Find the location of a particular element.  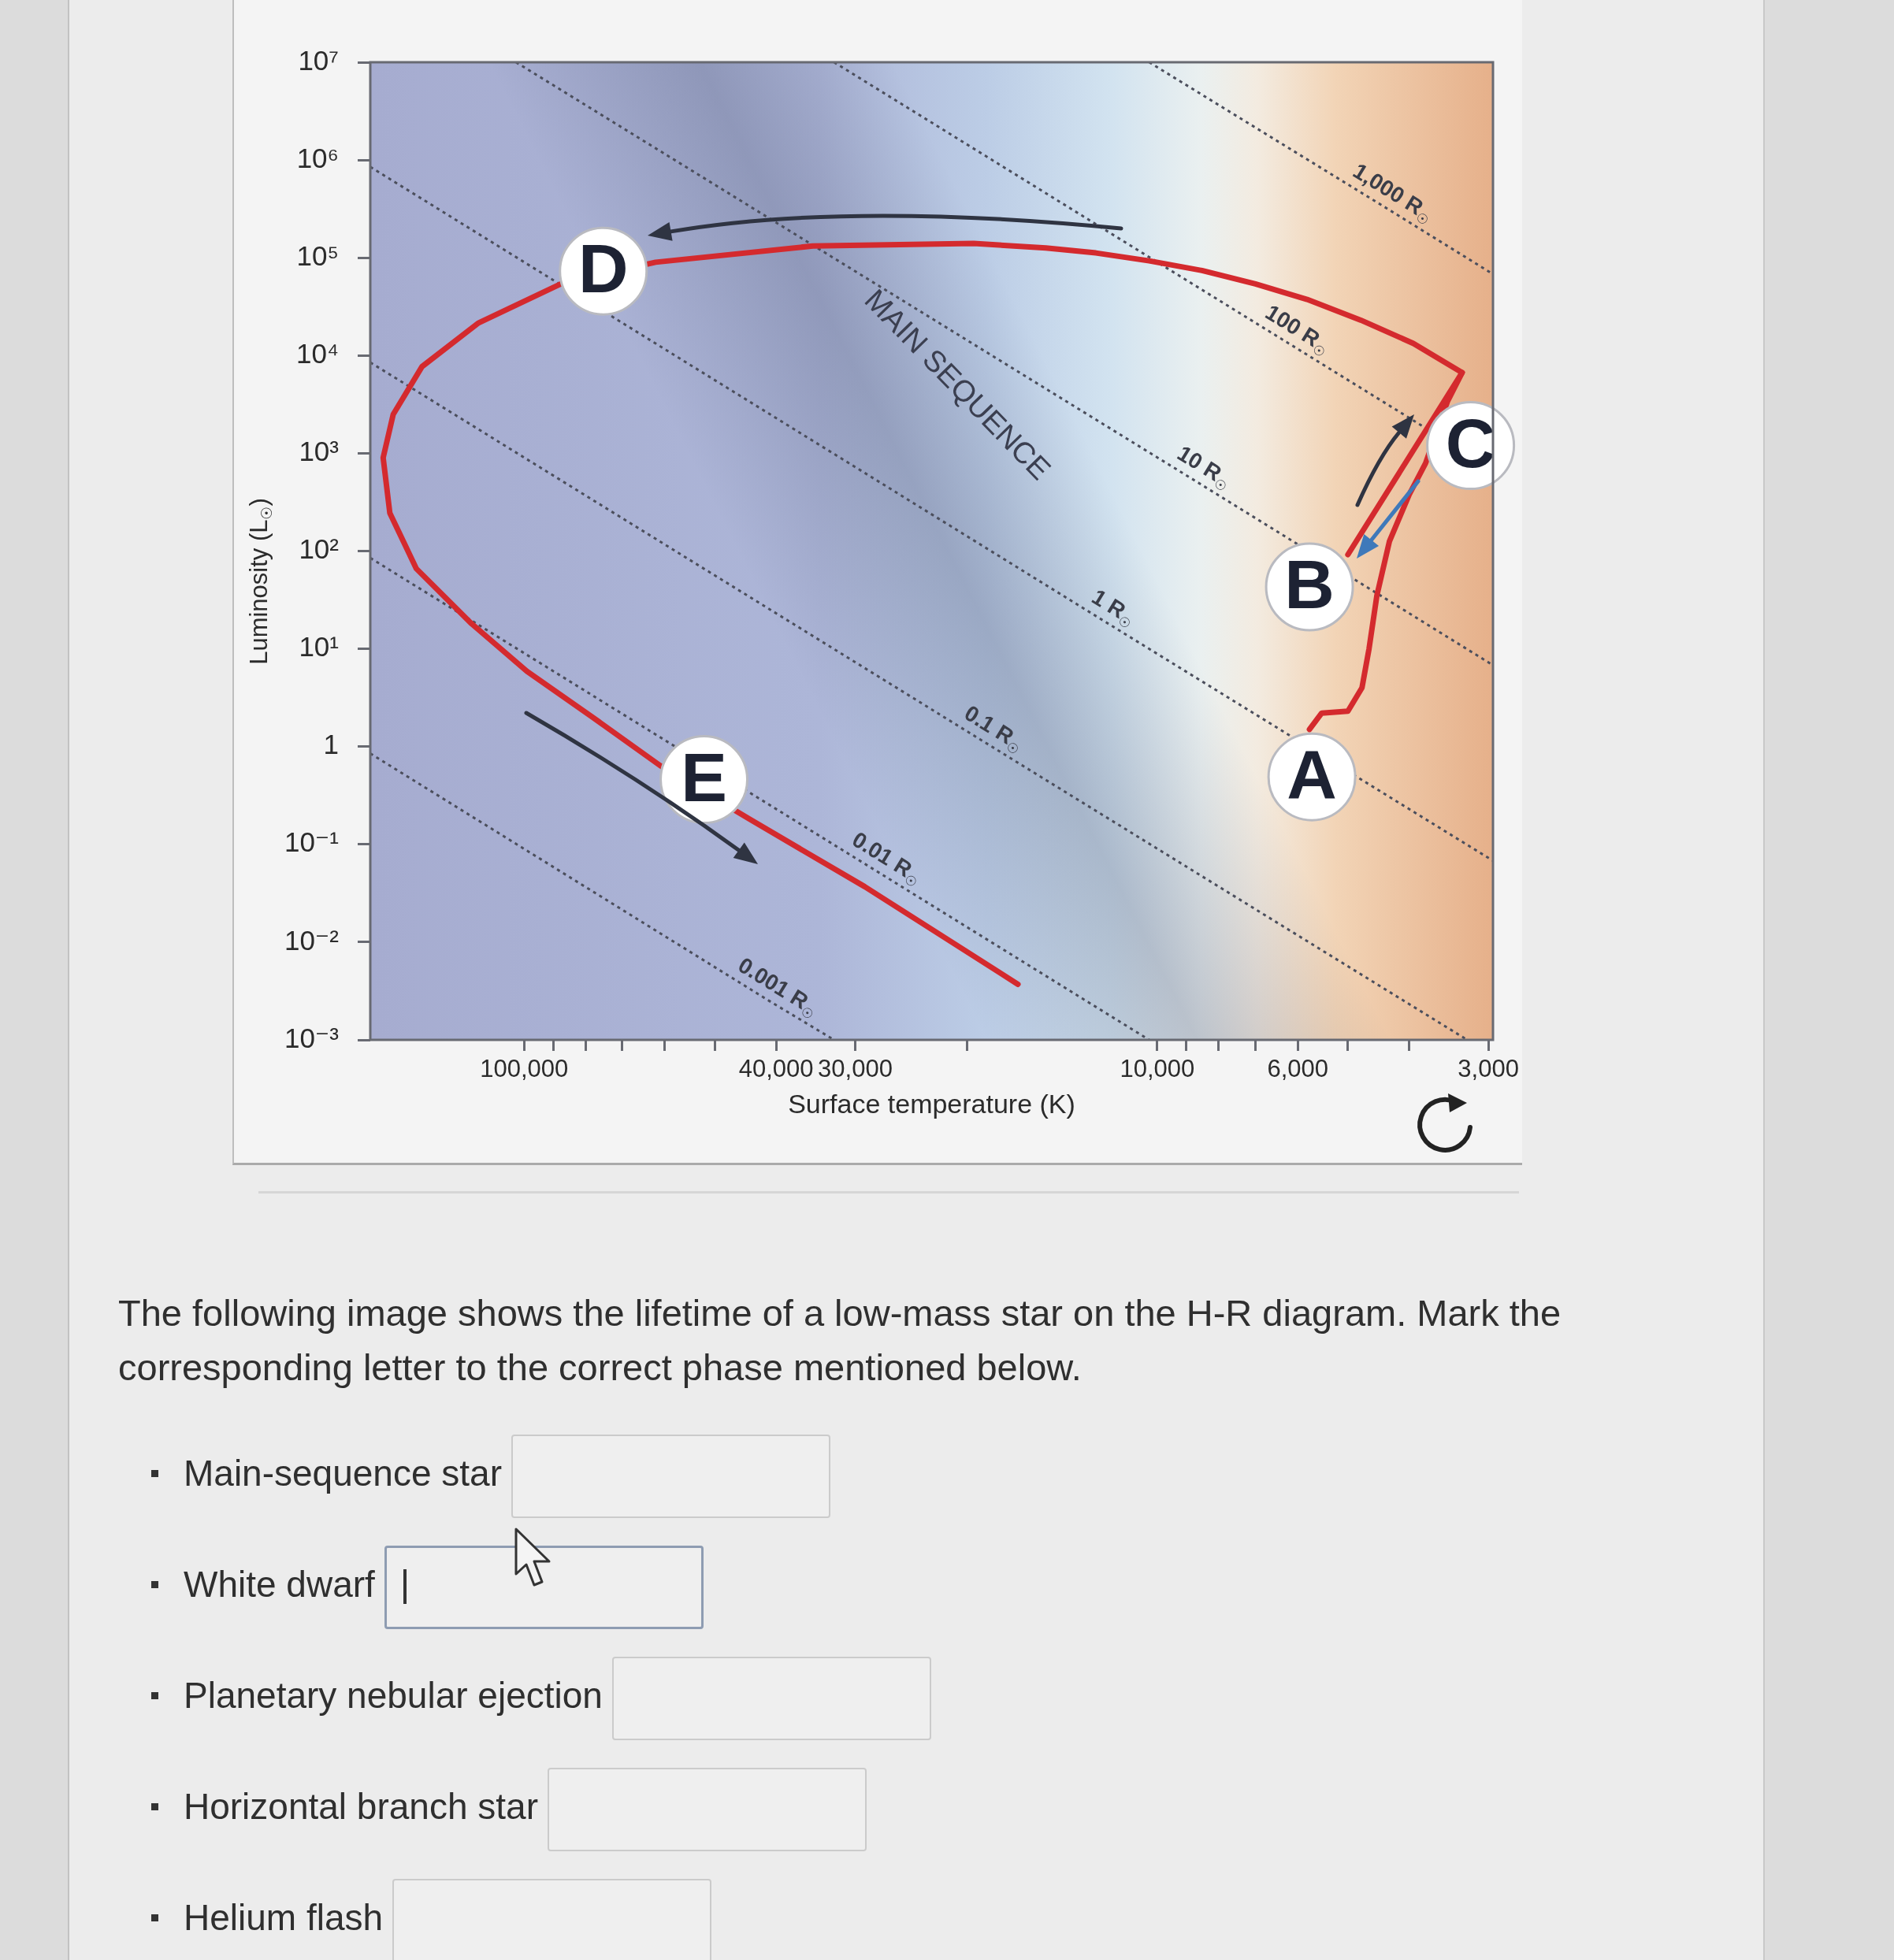

y-tick-label: 10⁷ is located at coordinates (318, 60).